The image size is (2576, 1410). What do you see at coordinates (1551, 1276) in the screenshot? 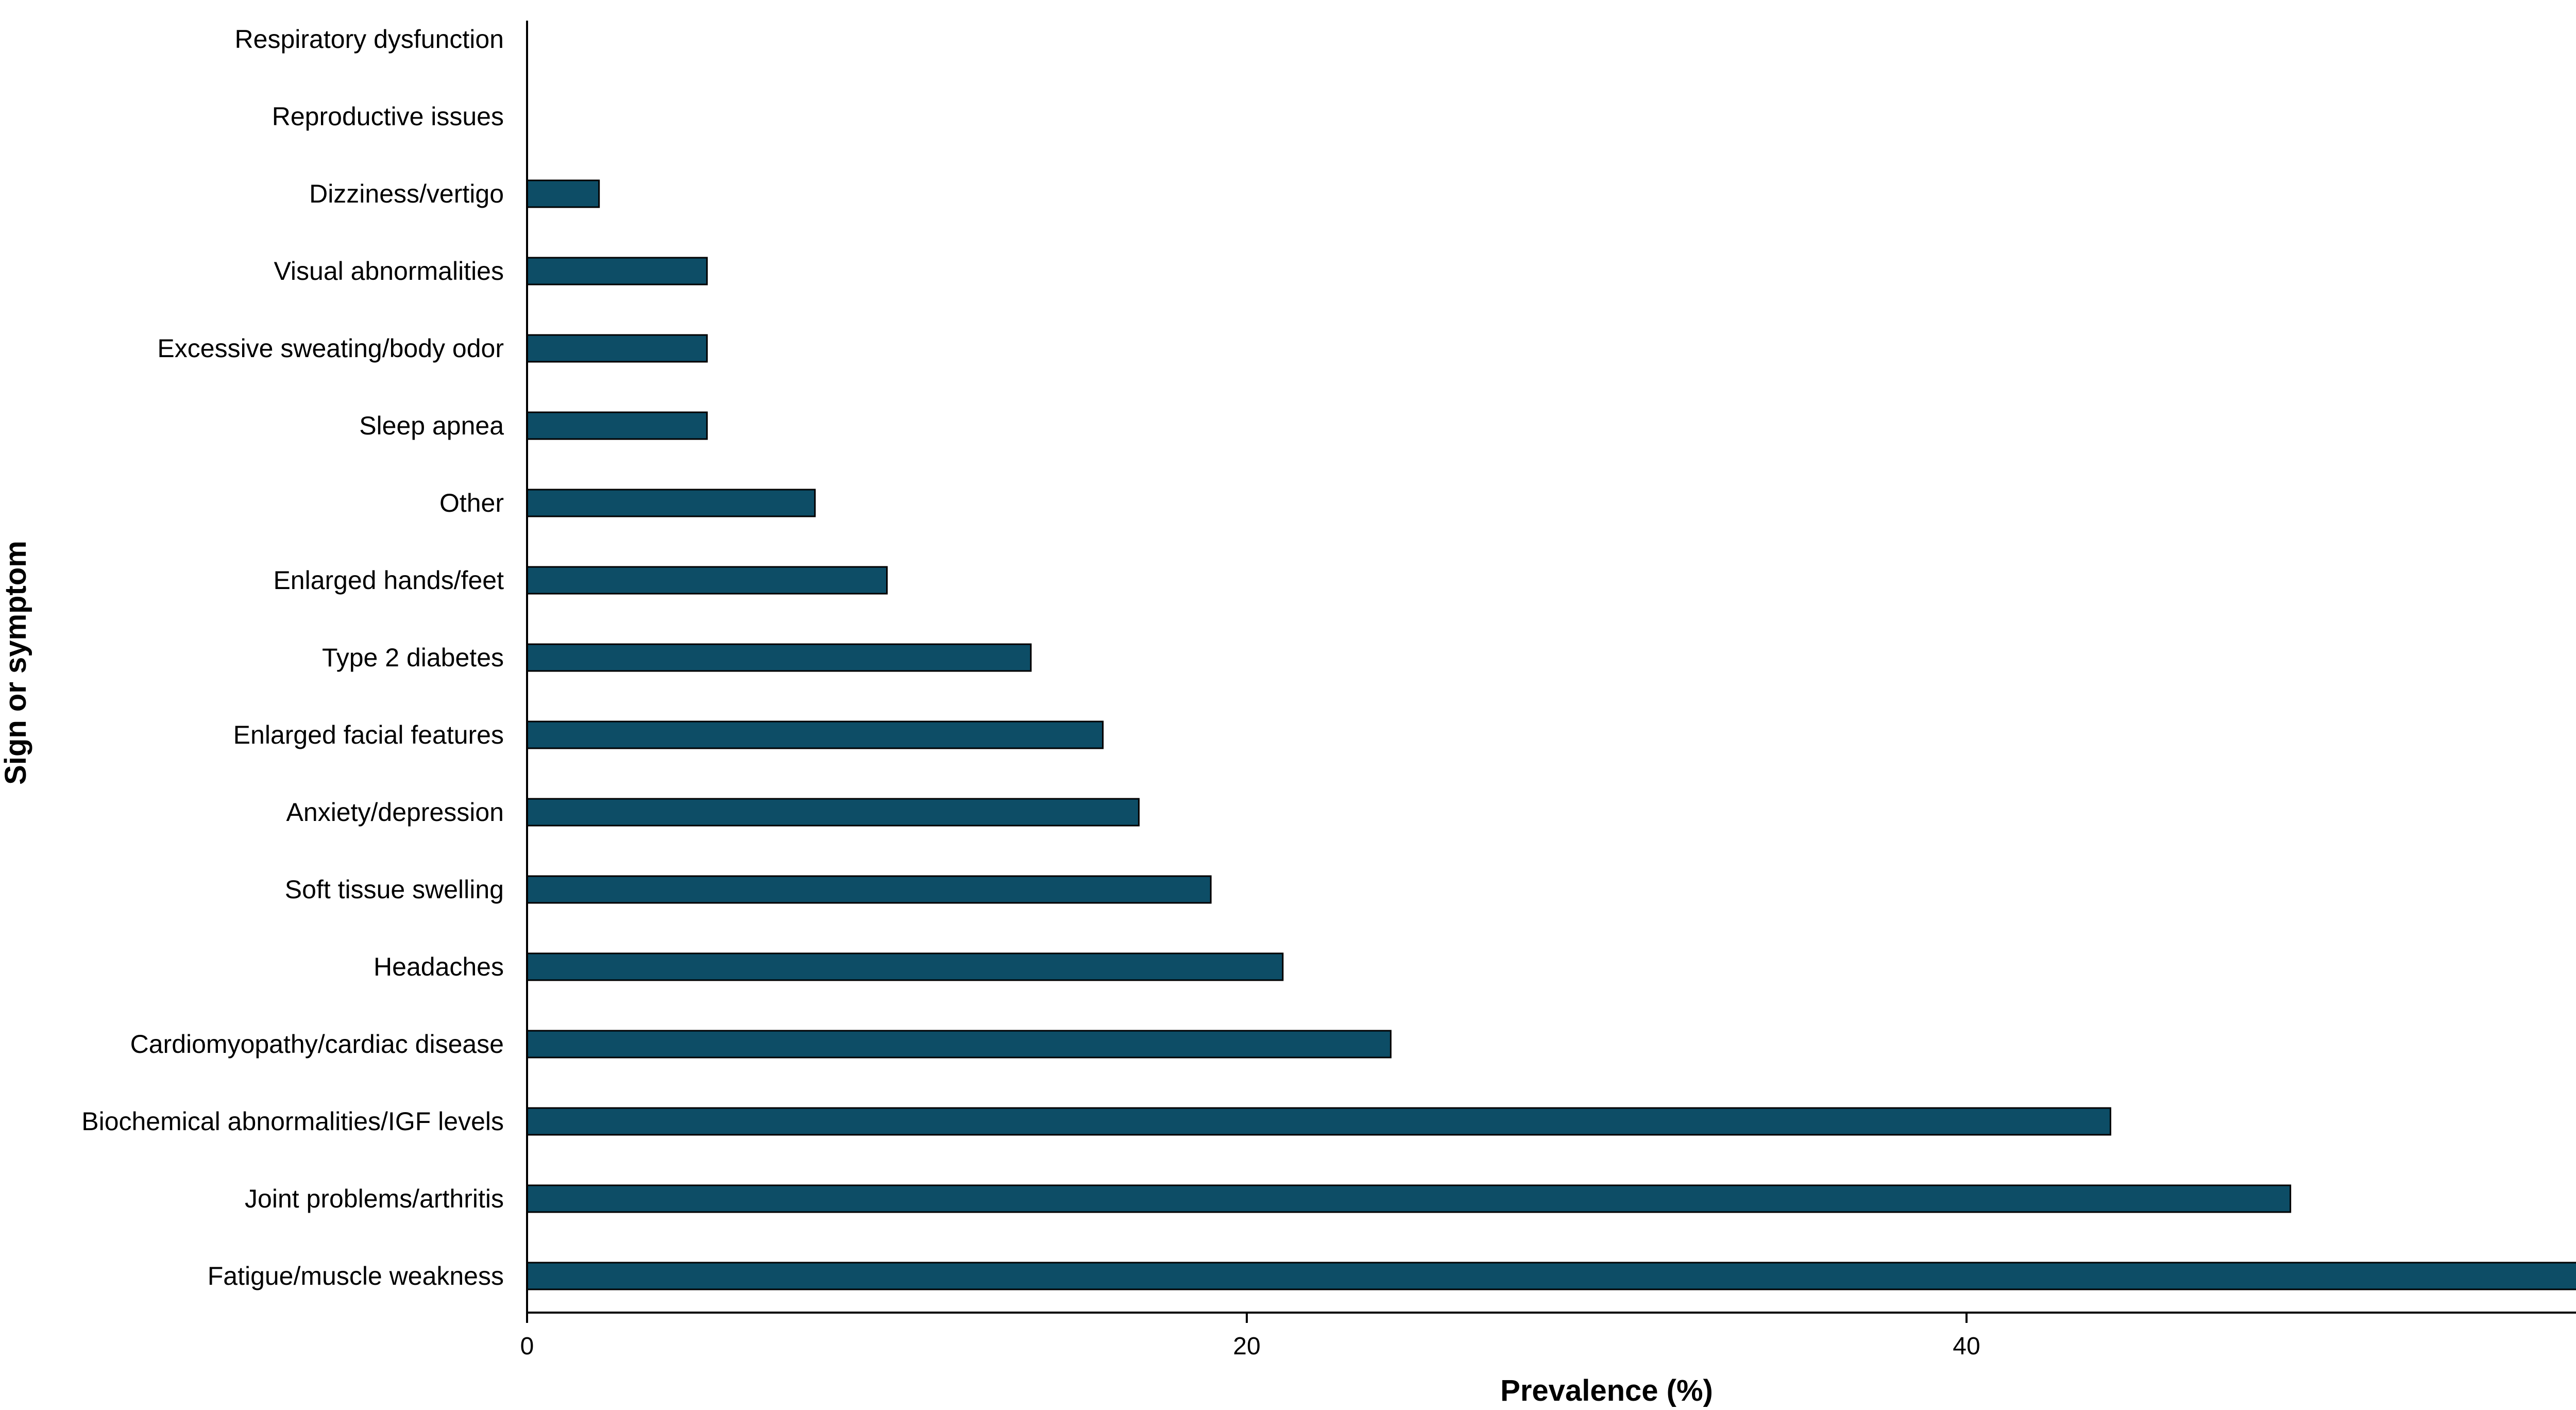
I see `bar-fatigue-muscle-weakness` at bounding box center [1551, 1276].